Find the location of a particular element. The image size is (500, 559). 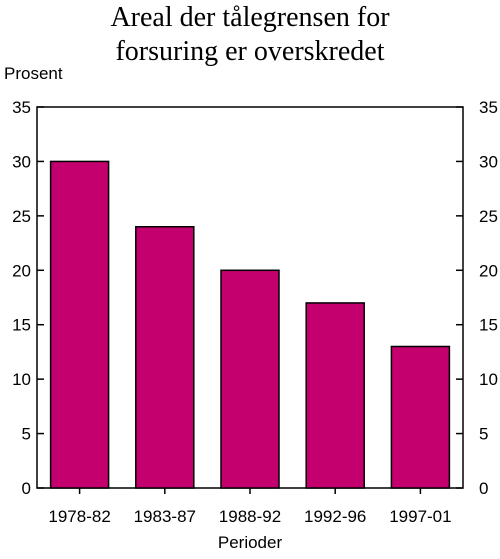

x-tick-label: 1997-01 is located at coordinates (420, 516).